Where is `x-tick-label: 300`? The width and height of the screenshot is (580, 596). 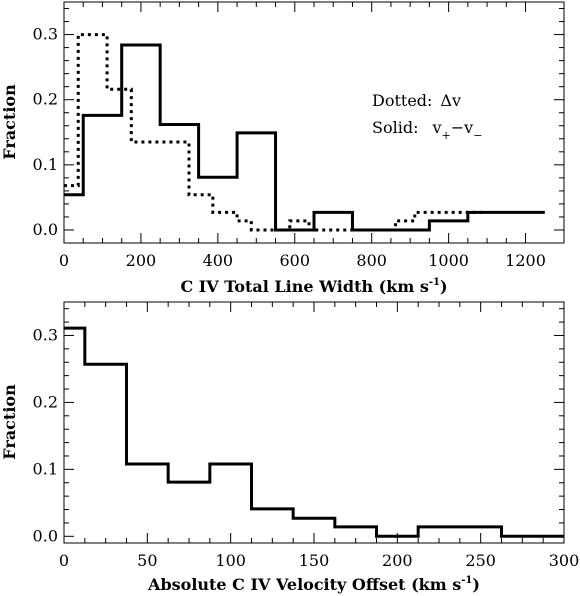 x-tick-label: 300 is located at coordinates (564, 560).